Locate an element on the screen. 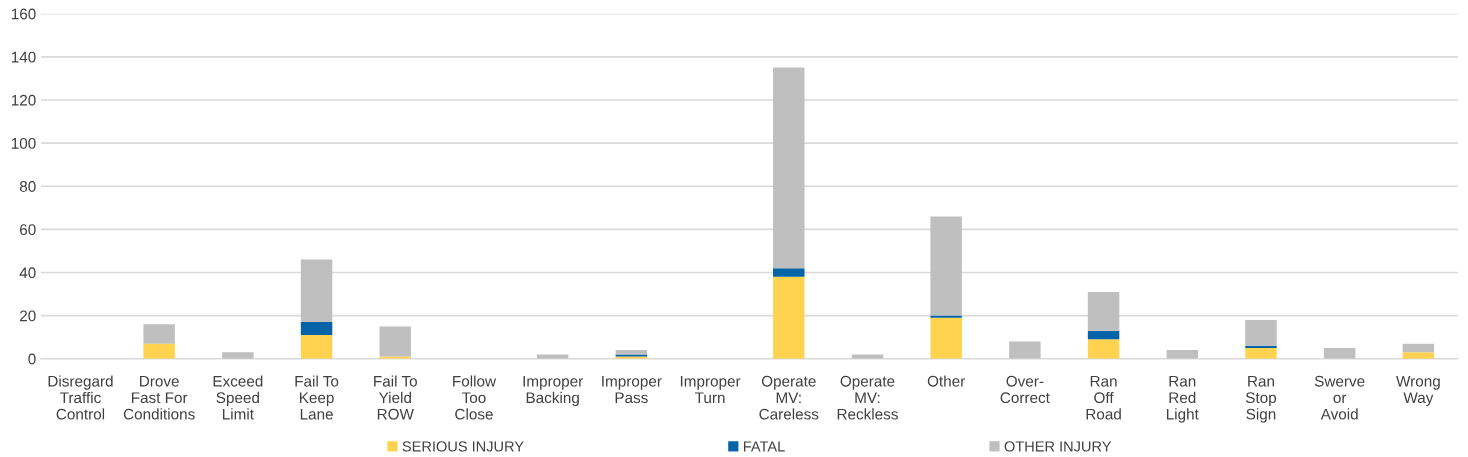 The width and height of the screenshot is (1468, 457). legend-label: SERIOUS INJURY is located at coordinates (463, 446).